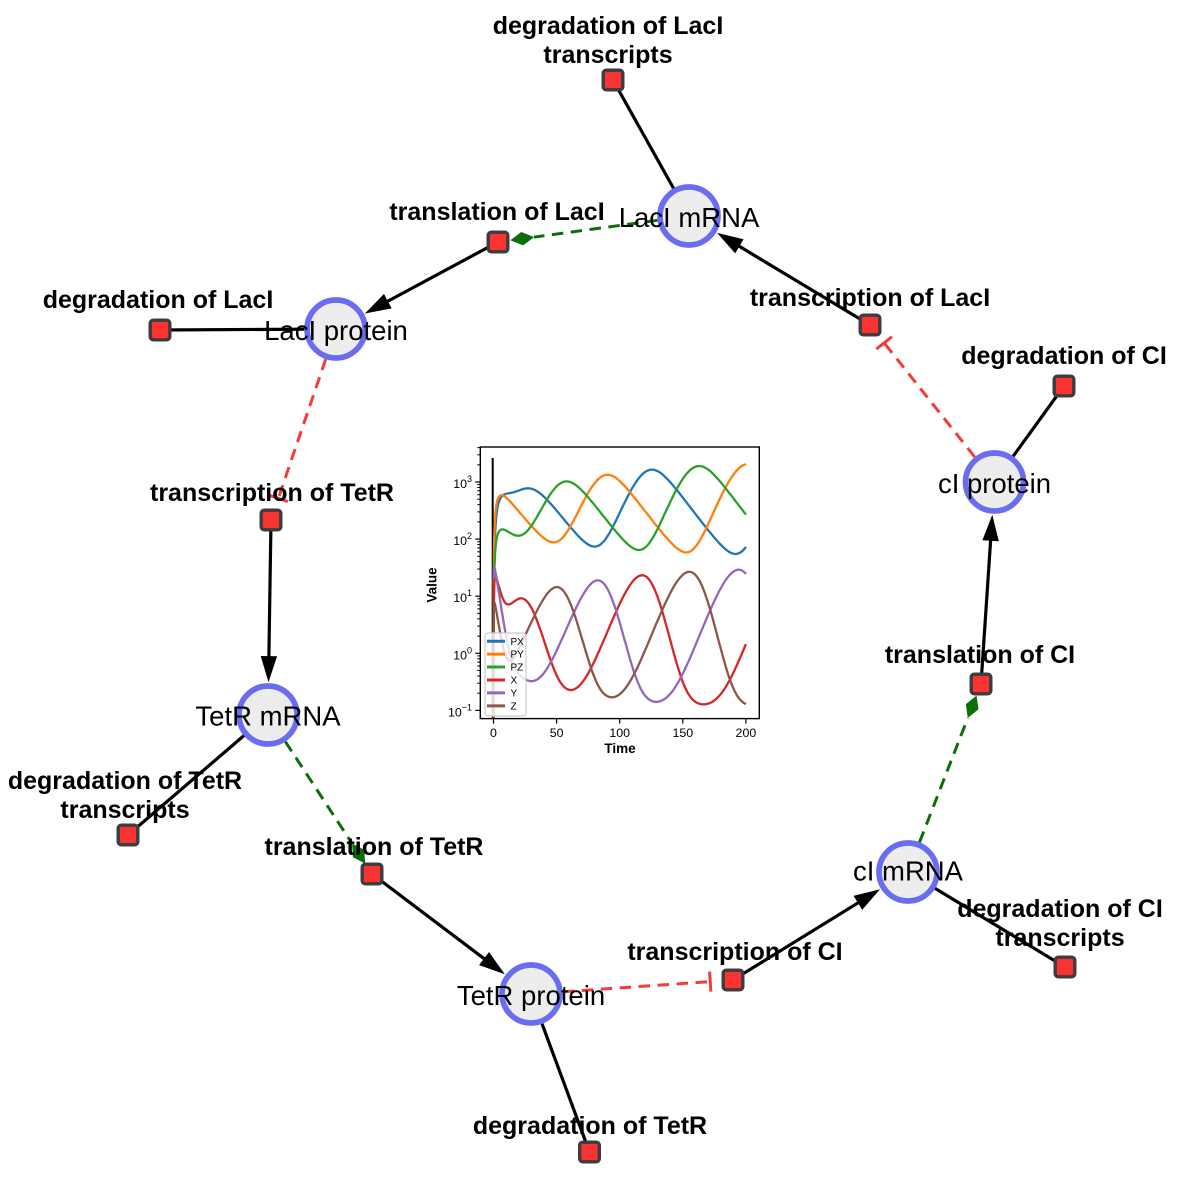 This screenshot has width=1189, height=1200. Describe the element at coordinates (682, 733) in the screenshot. I see `svg-text: 150` at that location.